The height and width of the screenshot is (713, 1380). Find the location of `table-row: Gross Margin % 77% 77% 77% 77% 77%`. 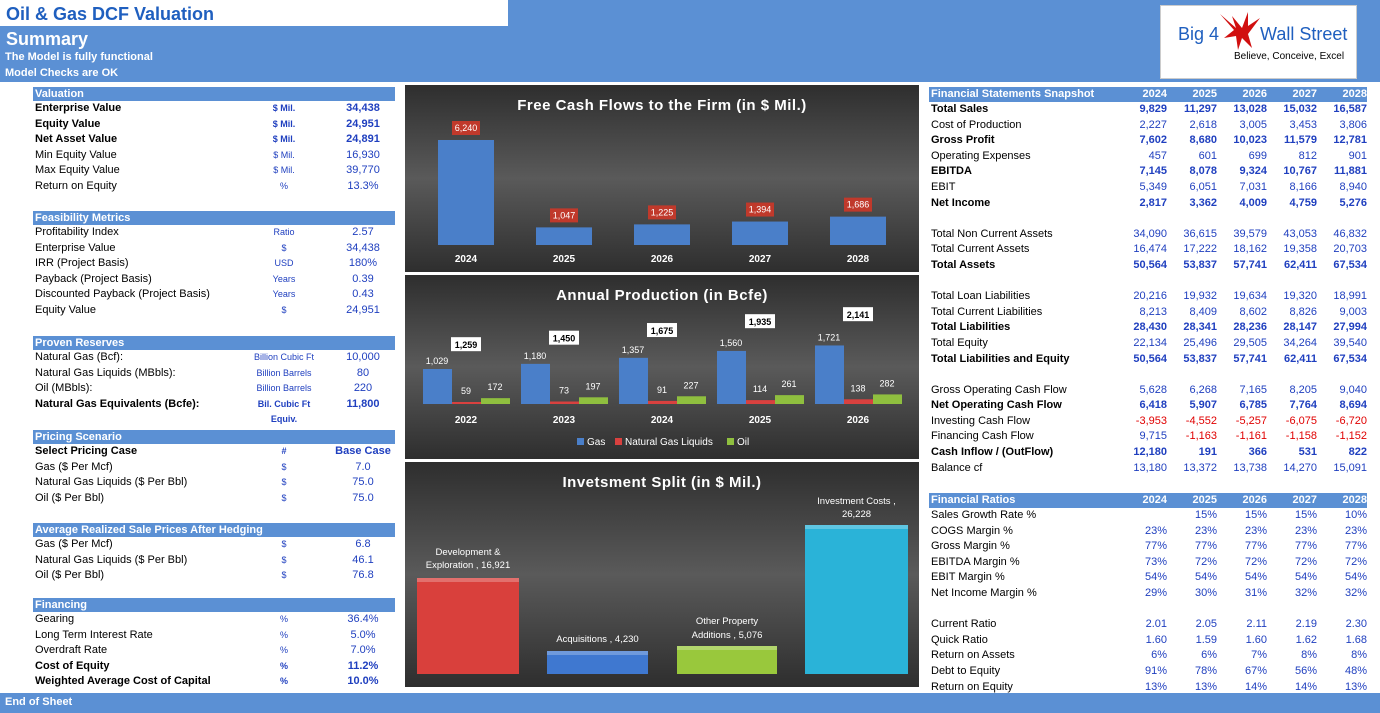

table-row: Gross Margin % 77% 77% 77% 77% 77% is located at coordinates (1148, 547).